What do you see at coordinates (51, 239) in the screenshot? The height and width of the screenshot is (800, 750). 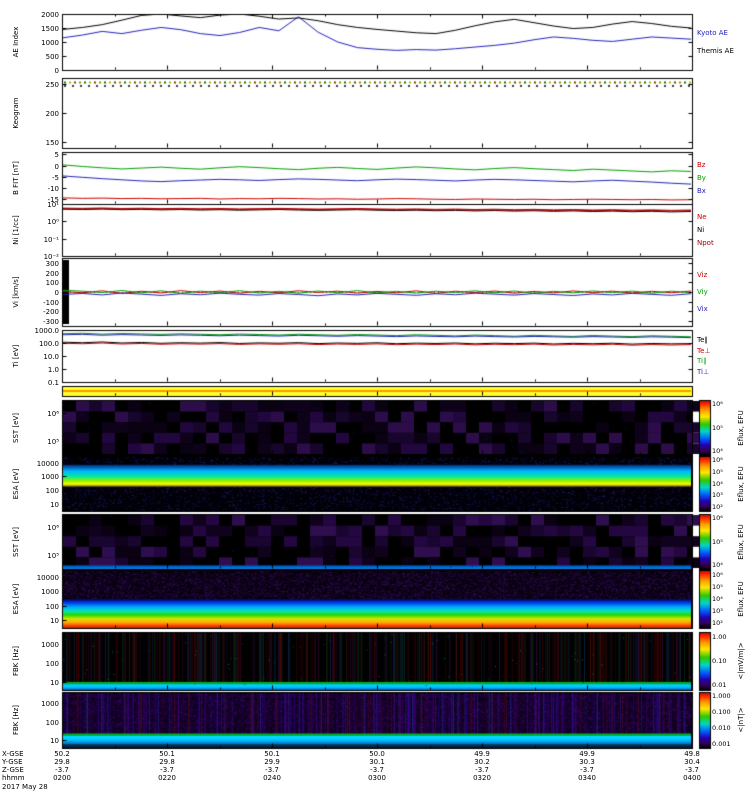 I see `y-tick-label: 10⁻¹` at bounding box center [51, 239].